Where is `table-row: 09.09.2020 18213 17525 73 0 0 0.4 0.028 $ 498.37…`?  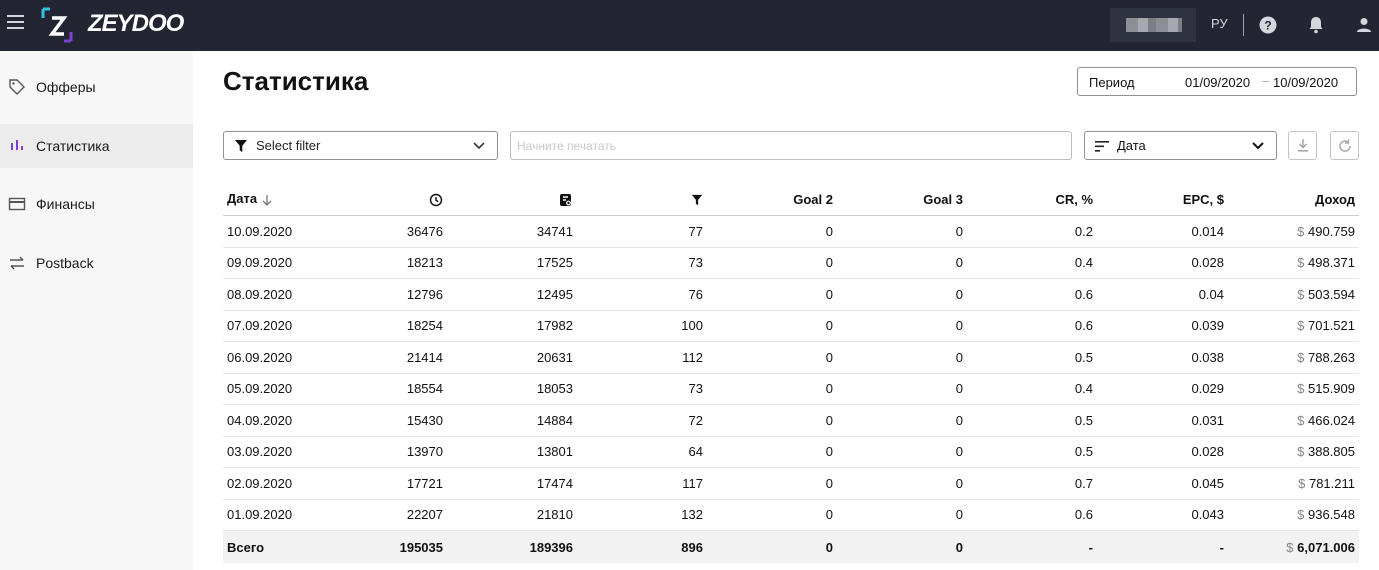
table-row: 09.09.2020 18213 17525 73 0 0 0.4 0.028 $ 498.37… is located at coordinates (791, 263).